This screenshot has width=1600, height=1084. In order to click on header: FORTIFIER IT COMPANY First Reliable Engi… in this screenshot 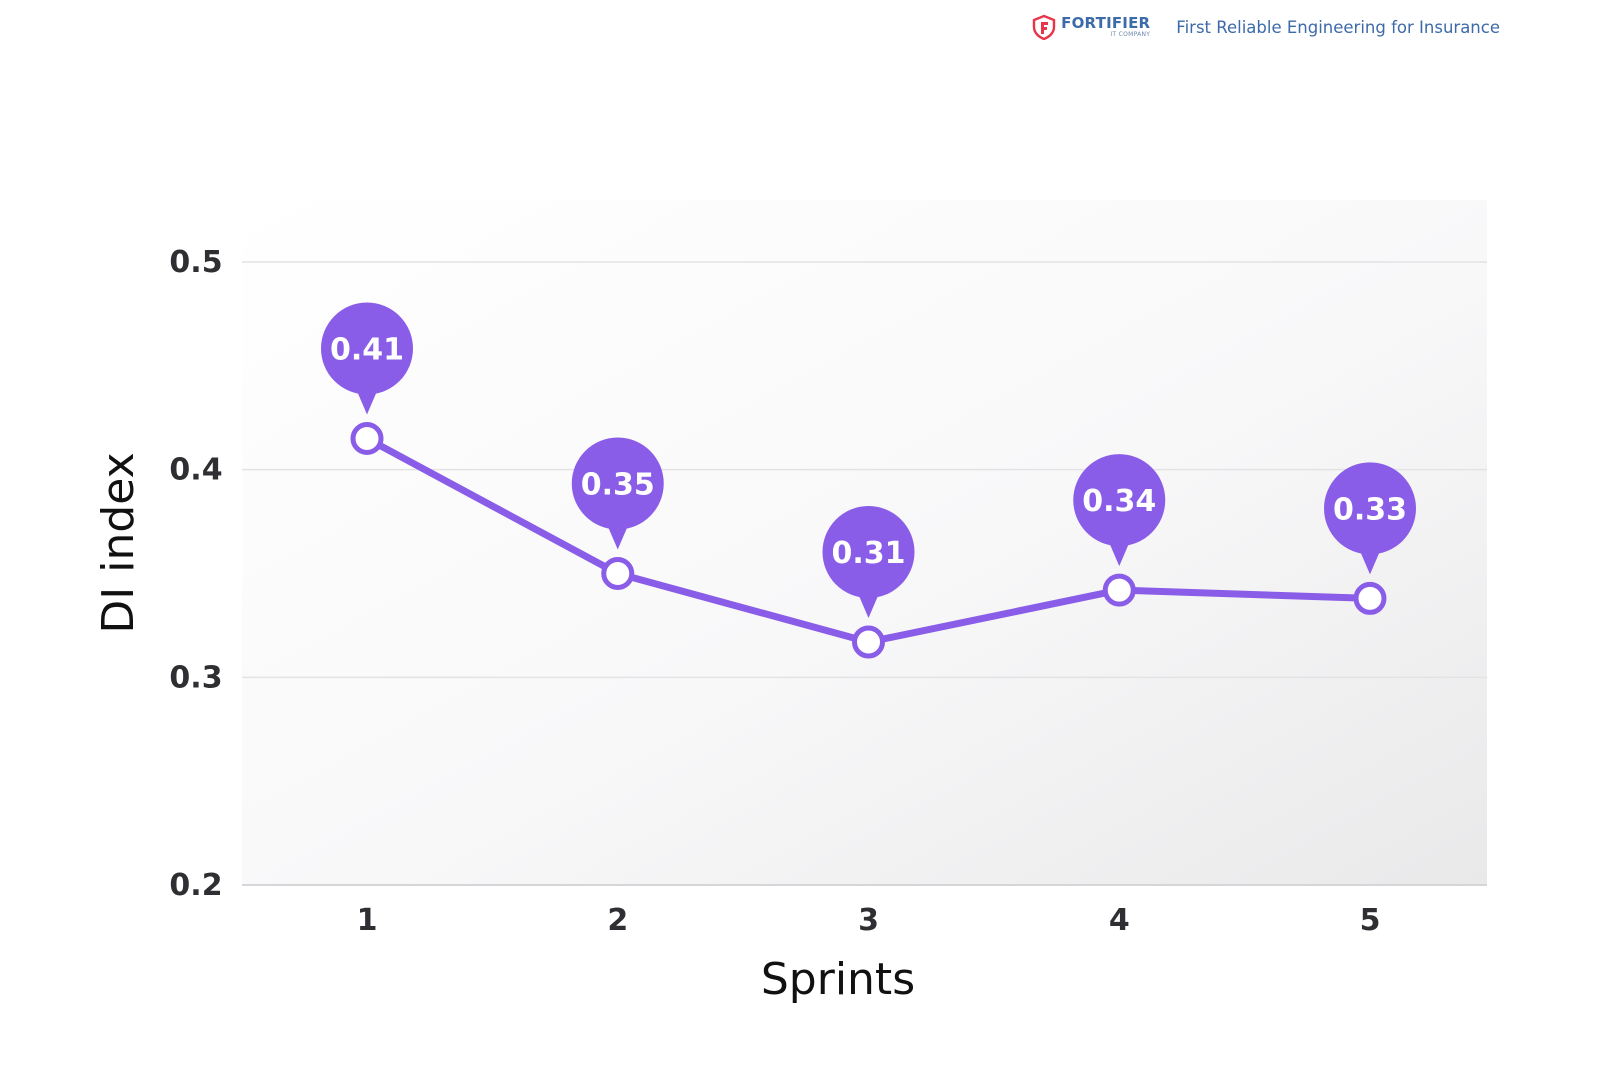, I will do `click(1265, 27)`.